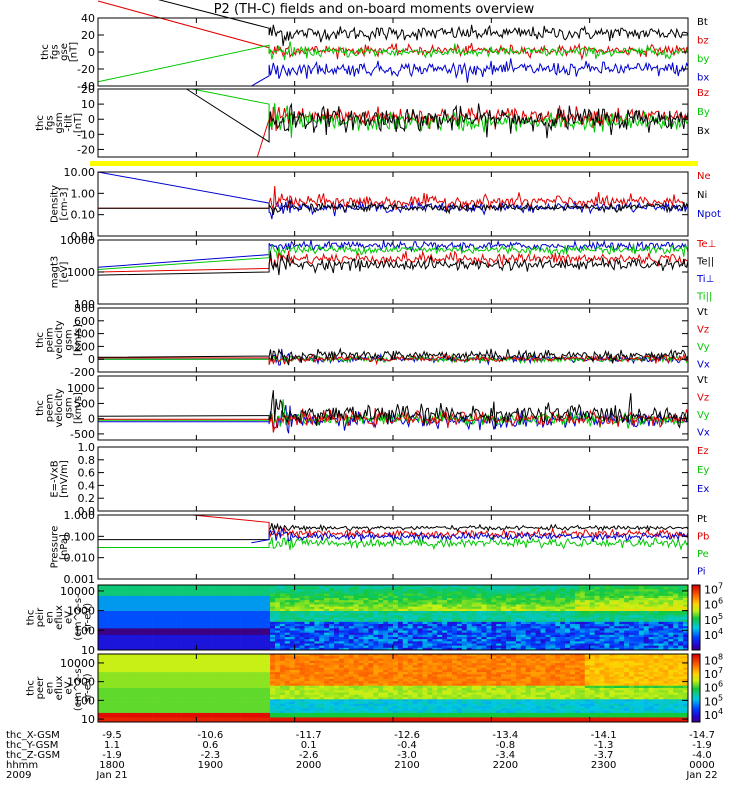 Image resolution: width=750 pixels, height=800 pixels. I want to click on y-axis-label: thc, so click(40, 123).